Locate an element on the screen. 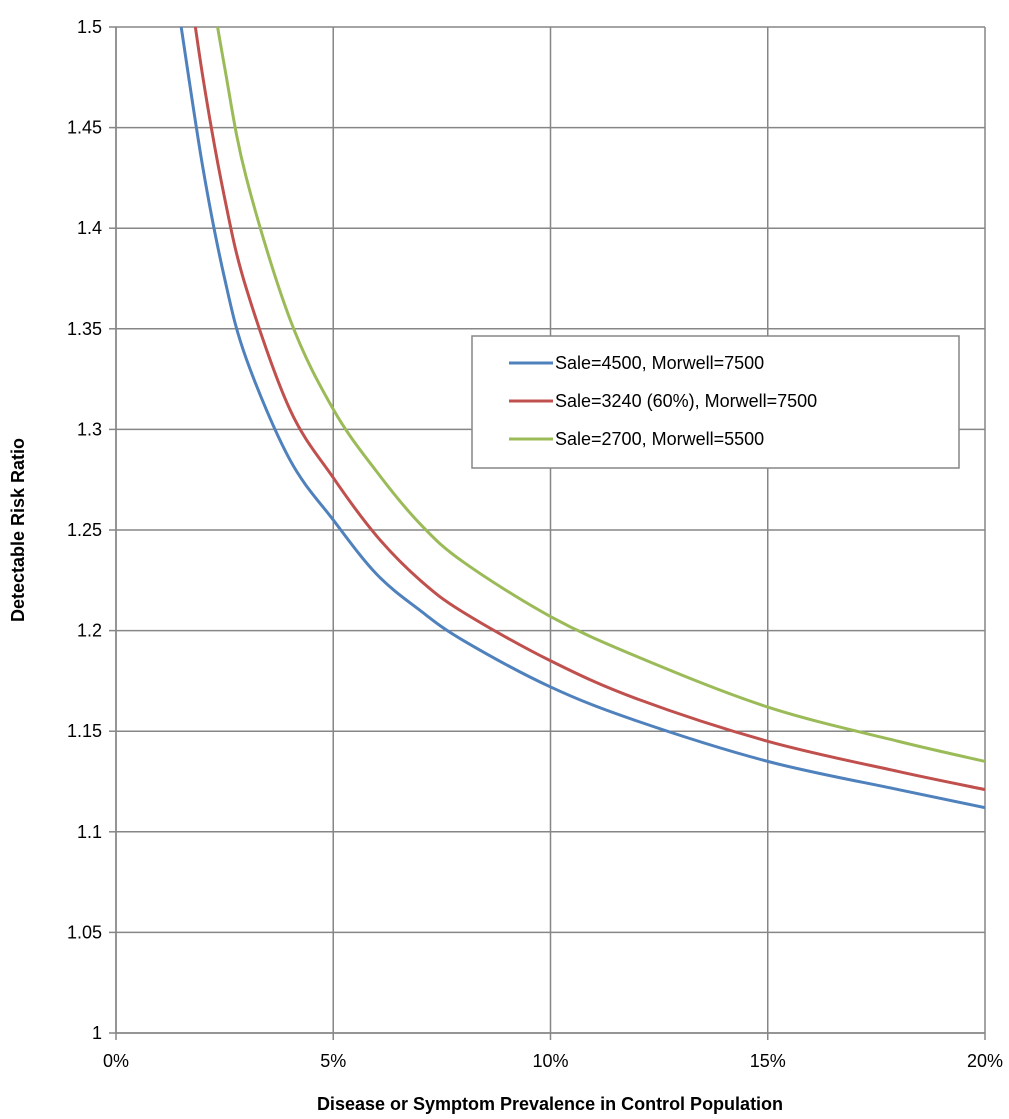 The image size is (1009, 1119). y-tick-label: 1.5 is located at coordinates (89, 27).